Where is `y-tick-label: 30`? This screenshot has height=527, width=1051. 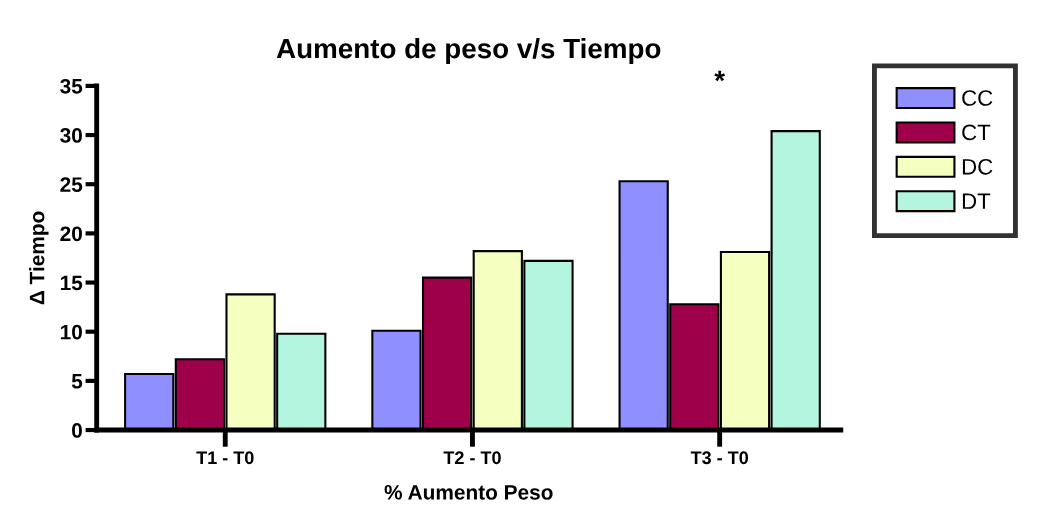
y-tick-label: 30 is located at coordinates (71, 135).